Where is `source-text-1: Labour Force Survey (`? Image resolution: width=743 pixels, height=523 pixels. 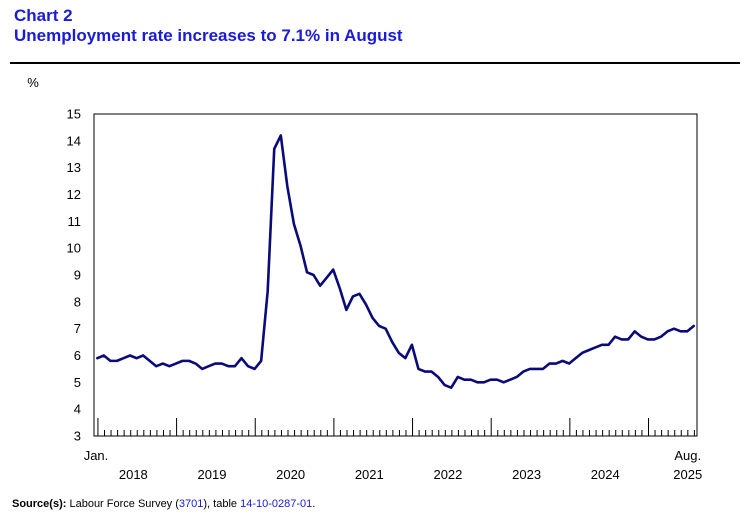 source-text-1: Labour Force Survey ( is located at coordinates (124, 504).